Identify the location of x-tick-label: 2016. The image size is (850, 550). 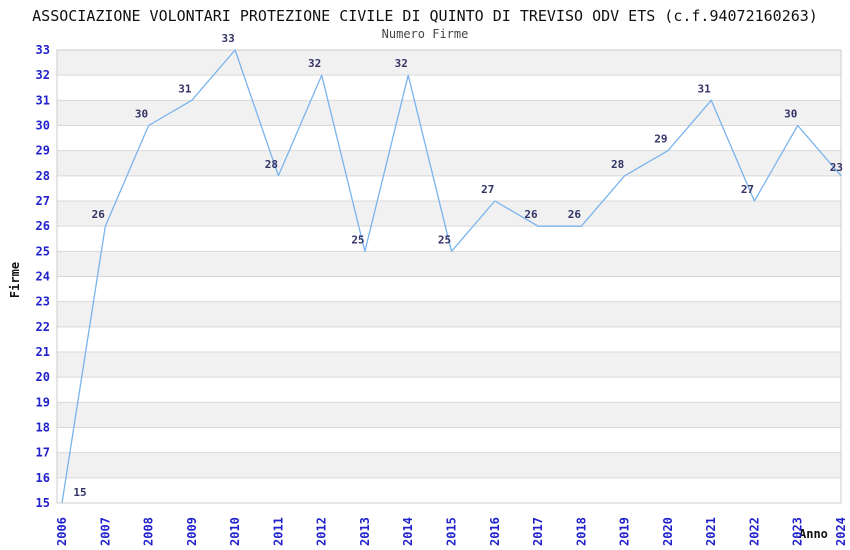
(495, 531).